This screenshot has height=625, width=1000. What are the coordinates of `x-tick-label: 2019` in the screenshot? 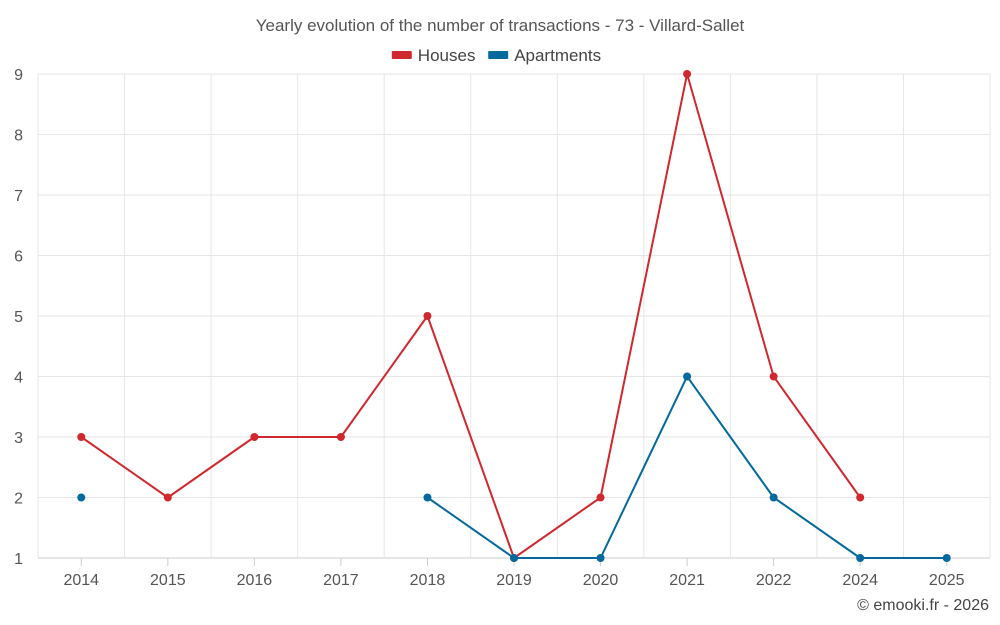 It's located at (514, 580).